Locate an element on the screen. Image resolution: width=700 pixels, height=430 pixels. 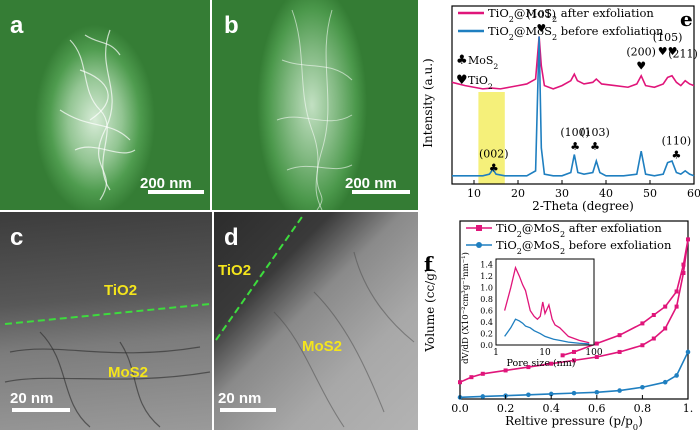
bet-inset-line-after is located at coordinates (547, 304).